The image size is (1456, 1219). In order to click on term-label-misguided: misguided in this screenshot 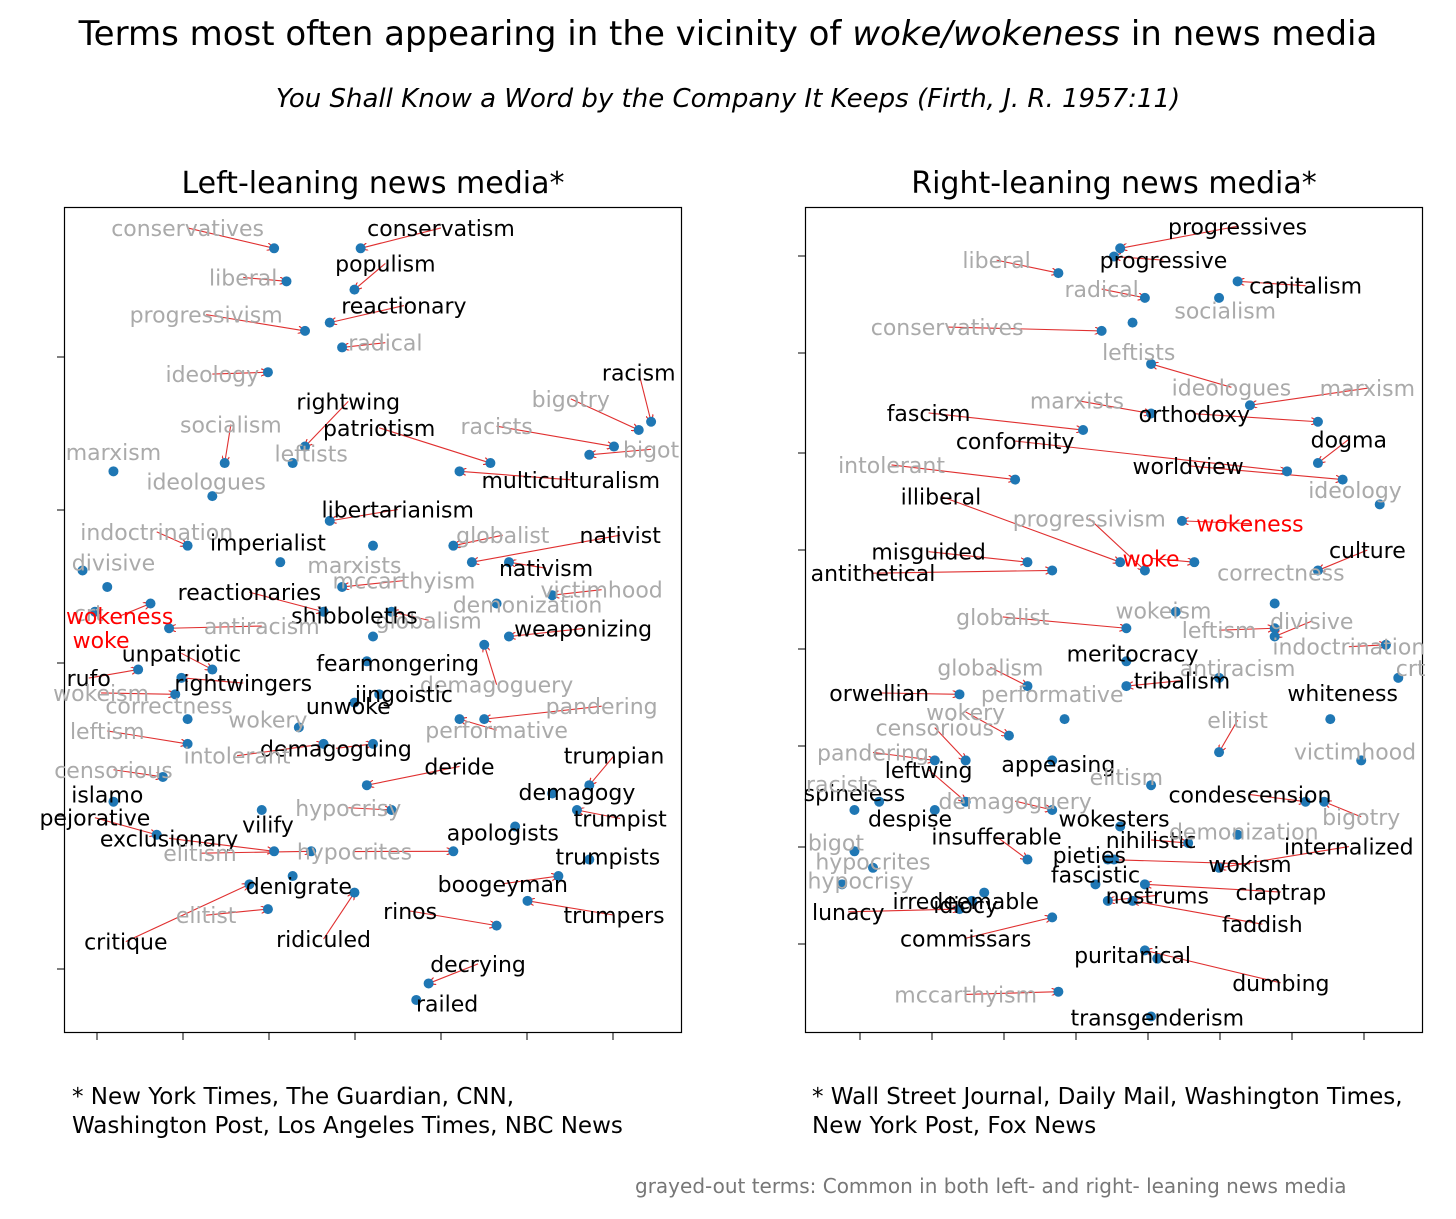, I will do `click(928, 553)`.